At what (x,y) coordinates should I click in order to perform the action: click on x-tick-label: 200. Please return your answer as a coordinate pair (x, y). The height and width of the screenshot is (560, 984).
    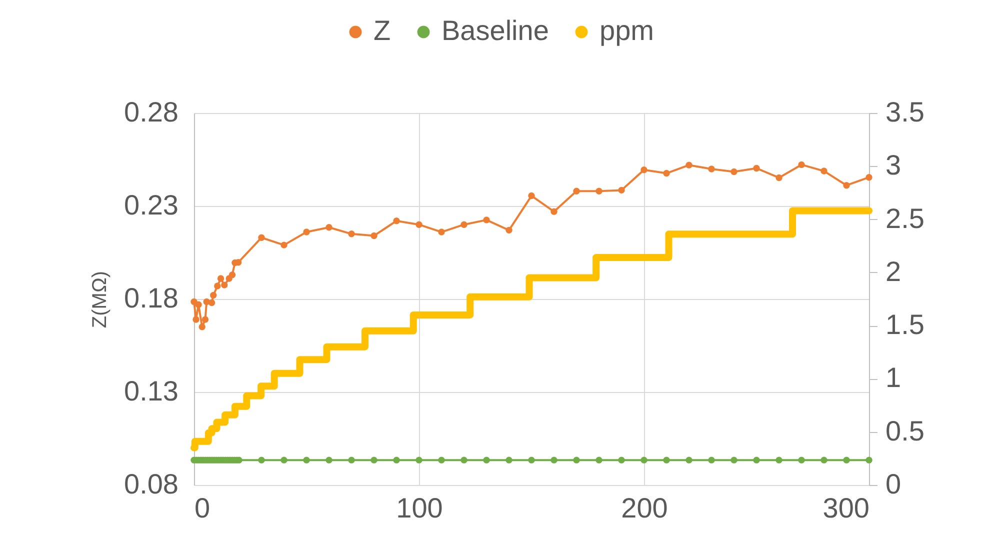
    Looking at the image, I should click on (644, 508).